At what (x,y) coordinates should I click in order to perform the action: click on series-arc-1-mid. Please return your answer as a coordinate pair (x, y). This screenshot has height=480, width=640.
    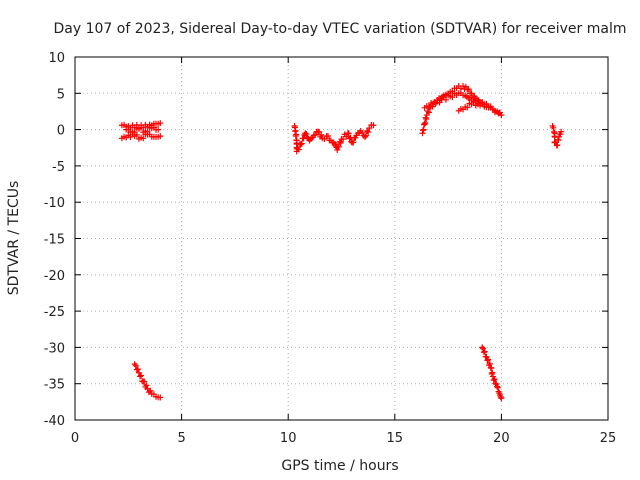
    Looking at the image, I should click on (142, 130).